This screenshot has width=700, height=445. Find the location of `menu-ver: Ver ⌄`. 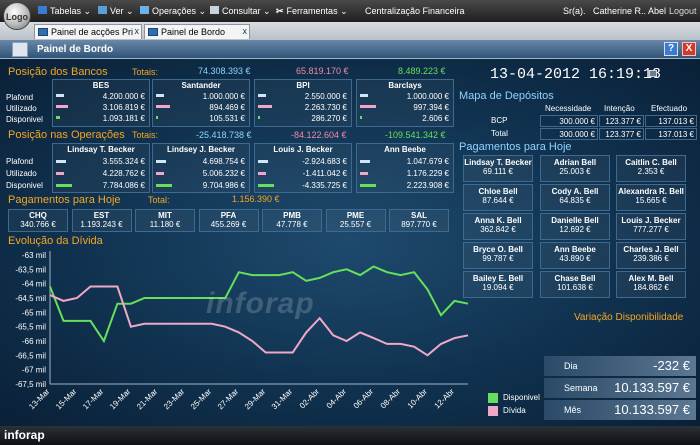

menu-ver: Ver ⌄ is located at coordinates (116, 11).